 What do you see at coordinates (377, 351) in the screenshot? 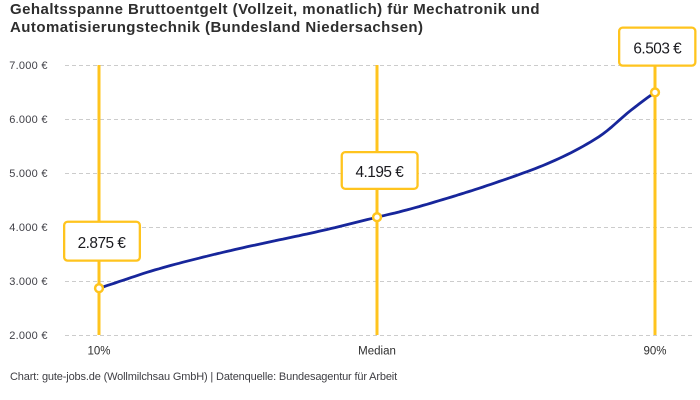
I see `svg-text: Median` at bounding box center [377, 351].